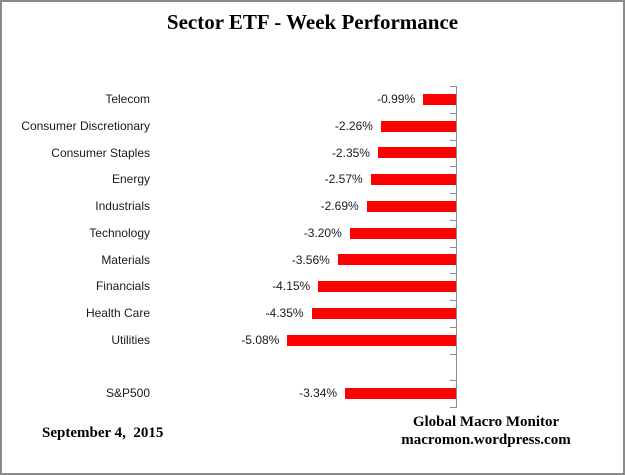 This screenshot has width=625, height=475. I want to click on category-label: Consumer Staples, so click(100, 152).